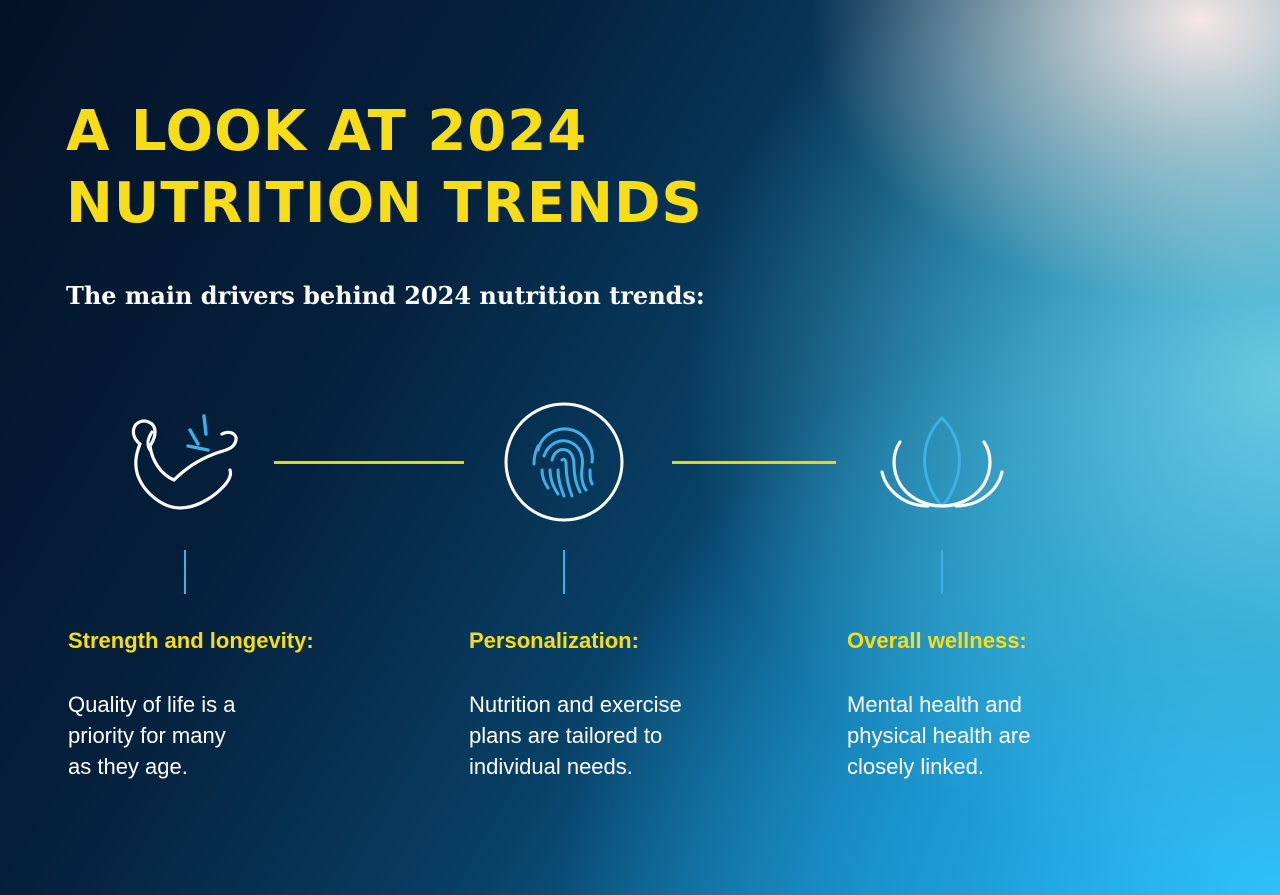 Image resolution: width=1280 pixels, height=895 pixels. What do you see at coordinates (152, 704) in the screenshot?
I see `driver-text-line: Quality of life is a` at bounding box center [152, 704].